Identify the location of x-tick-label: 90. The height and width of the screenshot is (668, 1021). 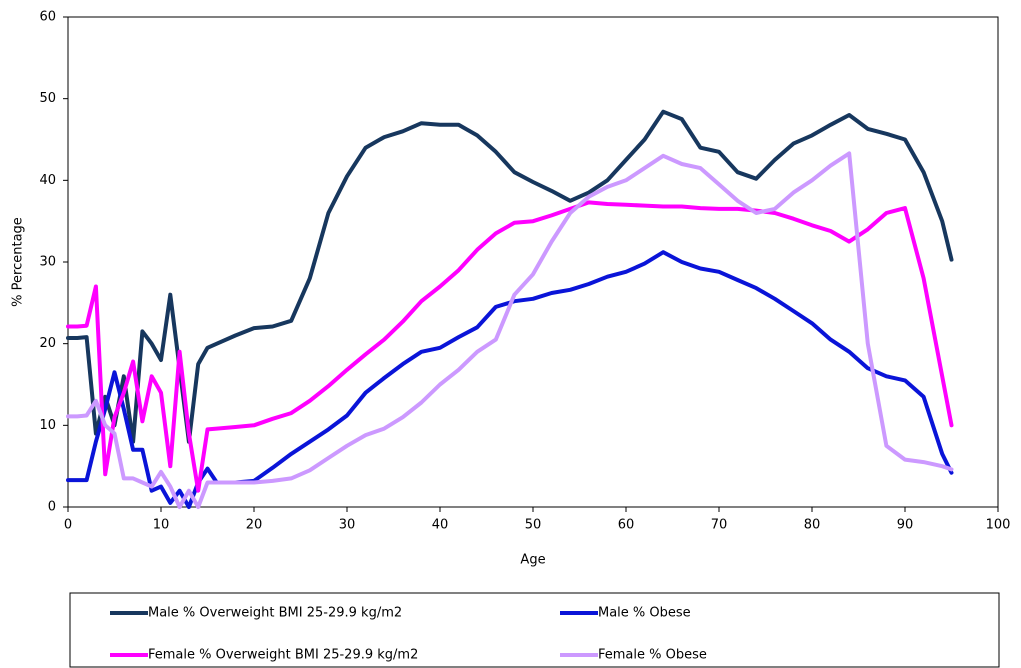
(905, 525).